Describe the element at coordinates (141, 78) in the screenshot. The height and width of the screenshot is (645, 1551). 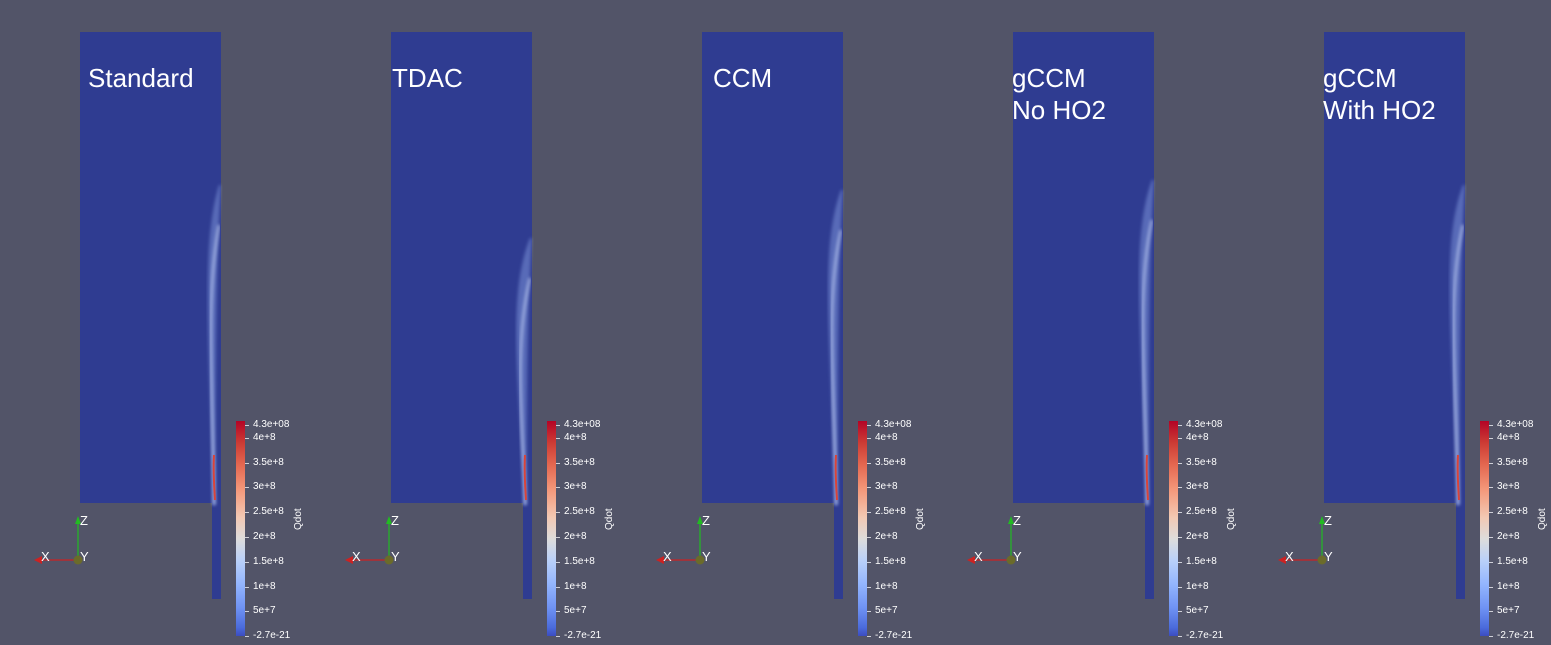
I see `case-label: Standard` at that location.